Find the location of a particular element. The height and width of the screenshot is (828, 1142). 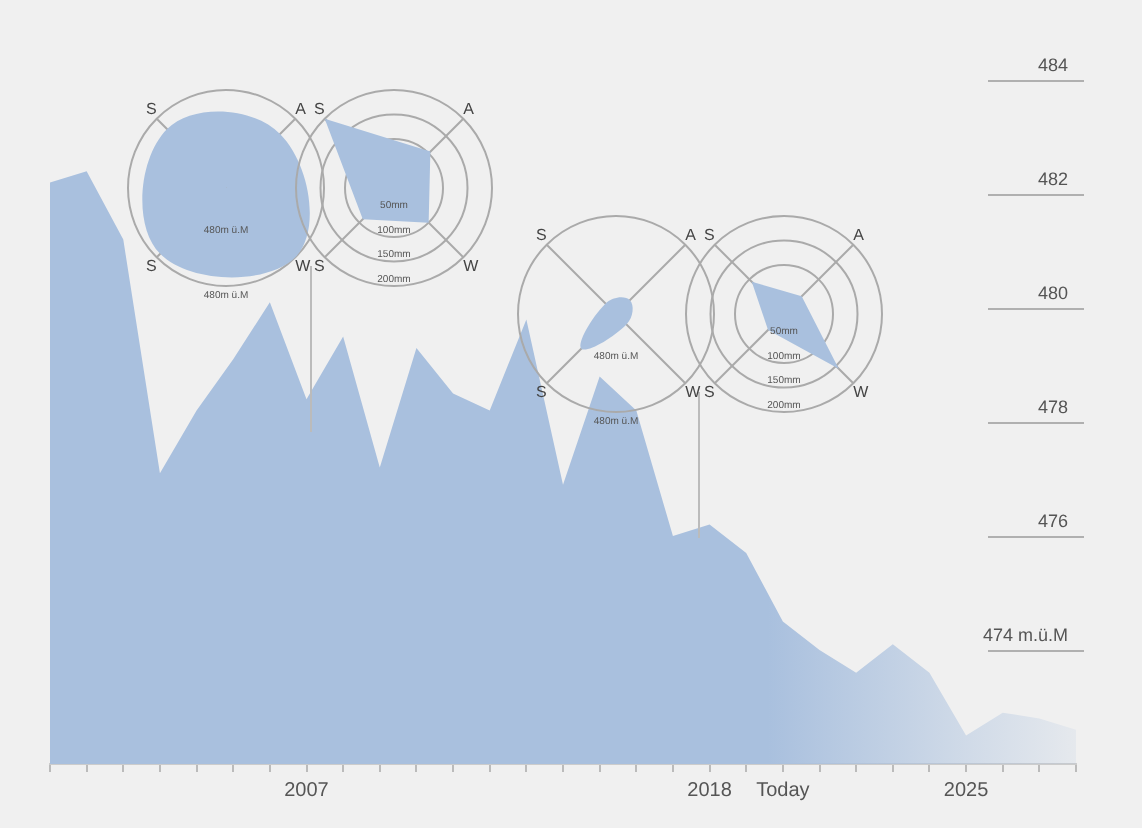

x-tick-label: 2025 is located at coordinates (966, 790).